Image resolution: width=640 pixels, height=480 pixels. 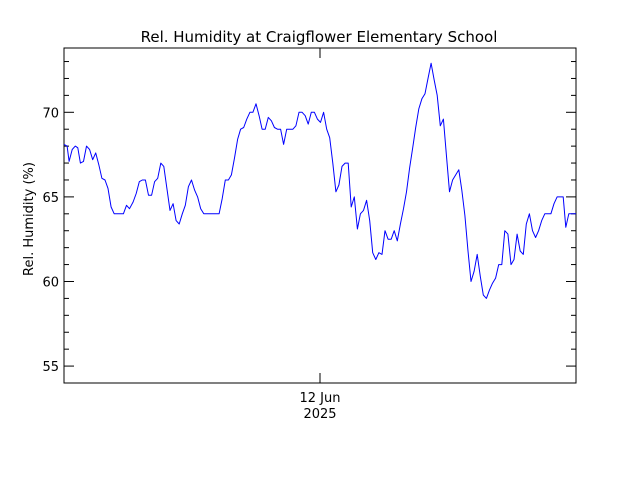 I want to click on y-tick-label: 55, so click(x=50, y=367).